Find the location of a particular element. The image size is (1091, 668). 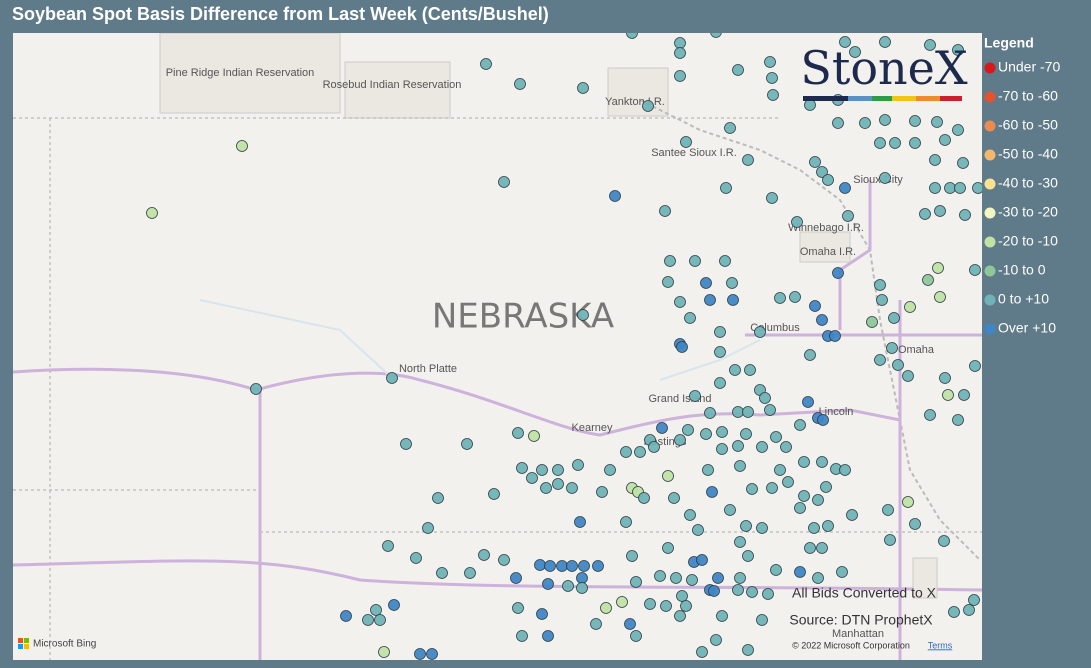

logo: StoneX is located at coordinates (884, 68).